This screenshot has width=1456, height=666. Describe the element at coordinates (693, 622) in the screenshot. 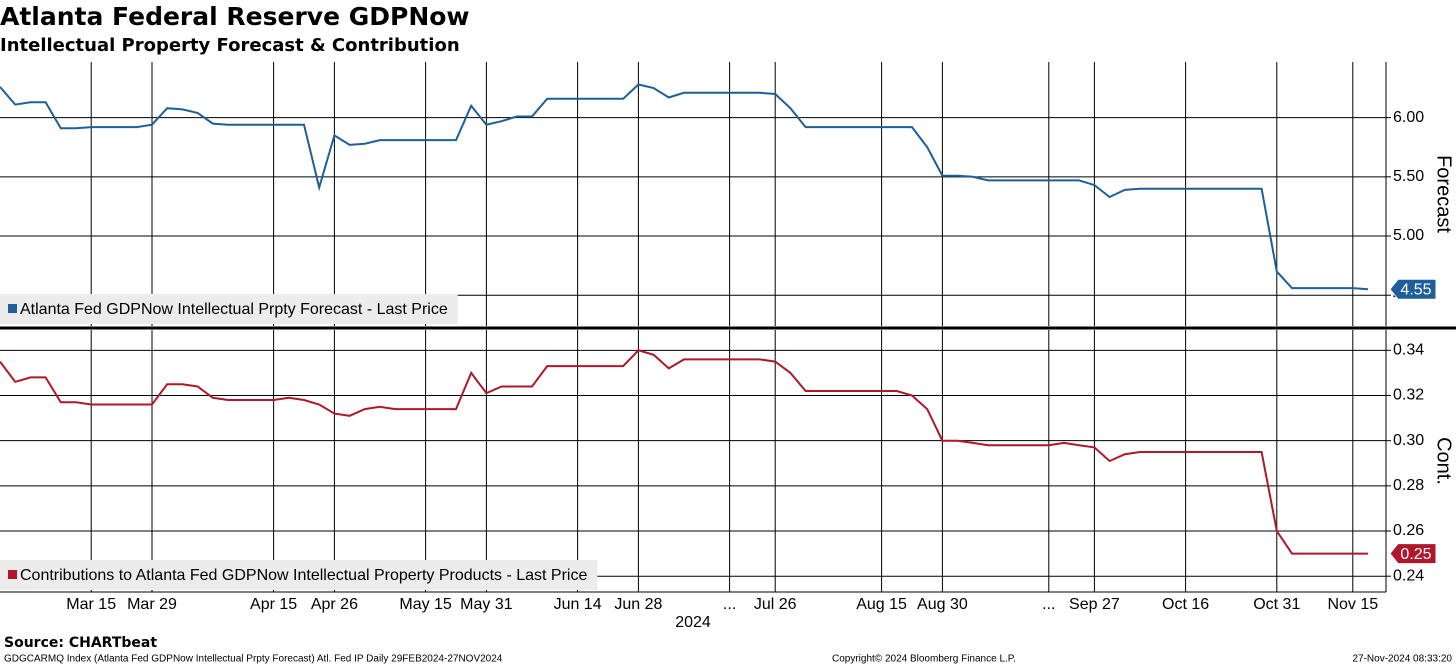

I see `x-axis-label: 2024` at that location.